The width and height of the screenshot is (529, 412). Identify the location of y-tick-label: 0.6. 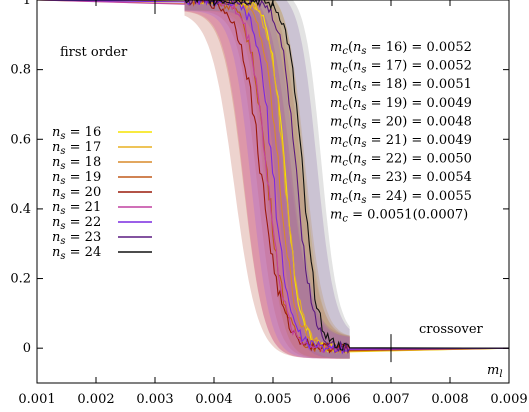
(20, 139).